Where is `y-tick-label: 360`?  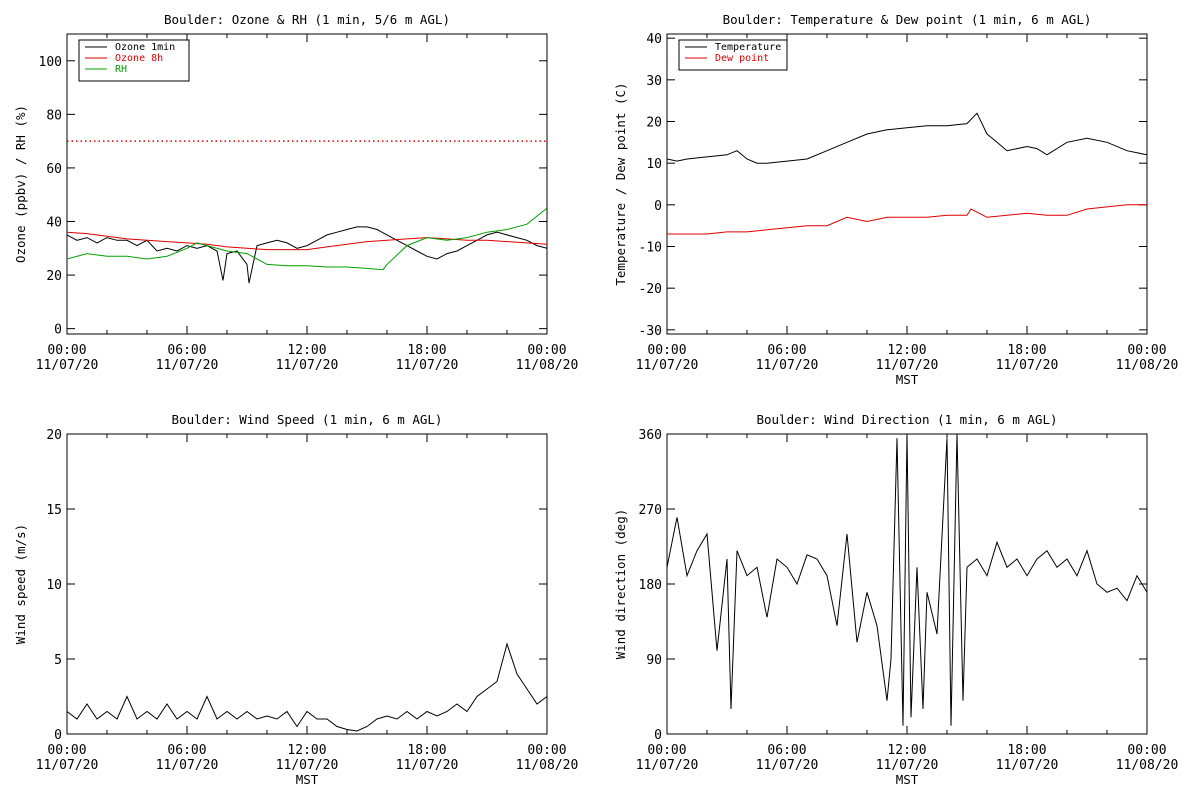
y-tick-label: 360 is located at coordinates (650, 435).